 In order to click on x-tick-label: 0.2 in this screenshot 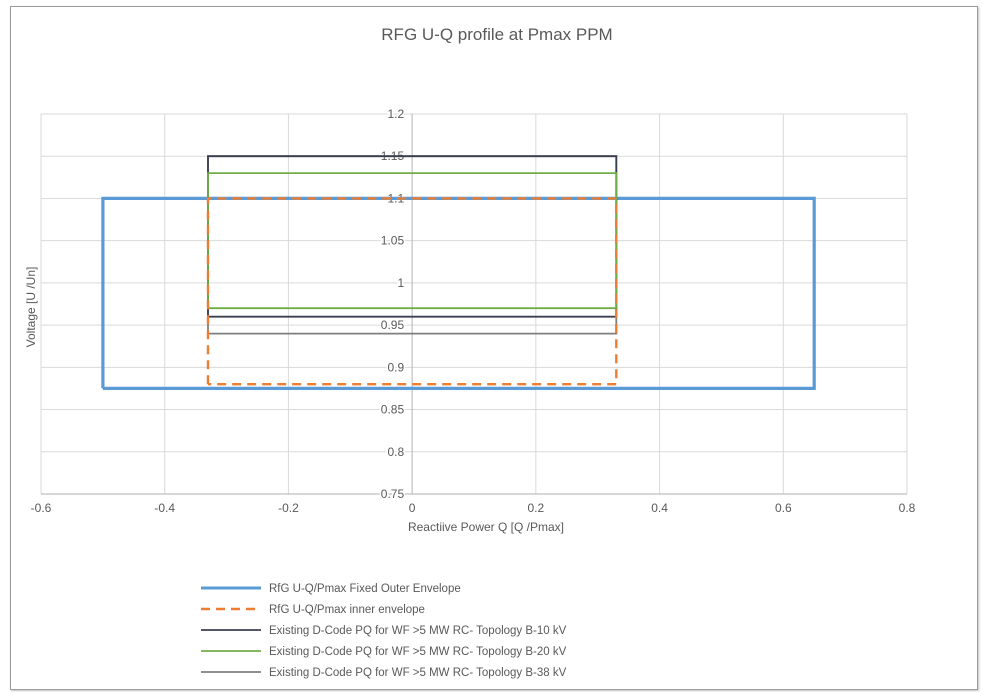, I will do `click(536, 508)`.